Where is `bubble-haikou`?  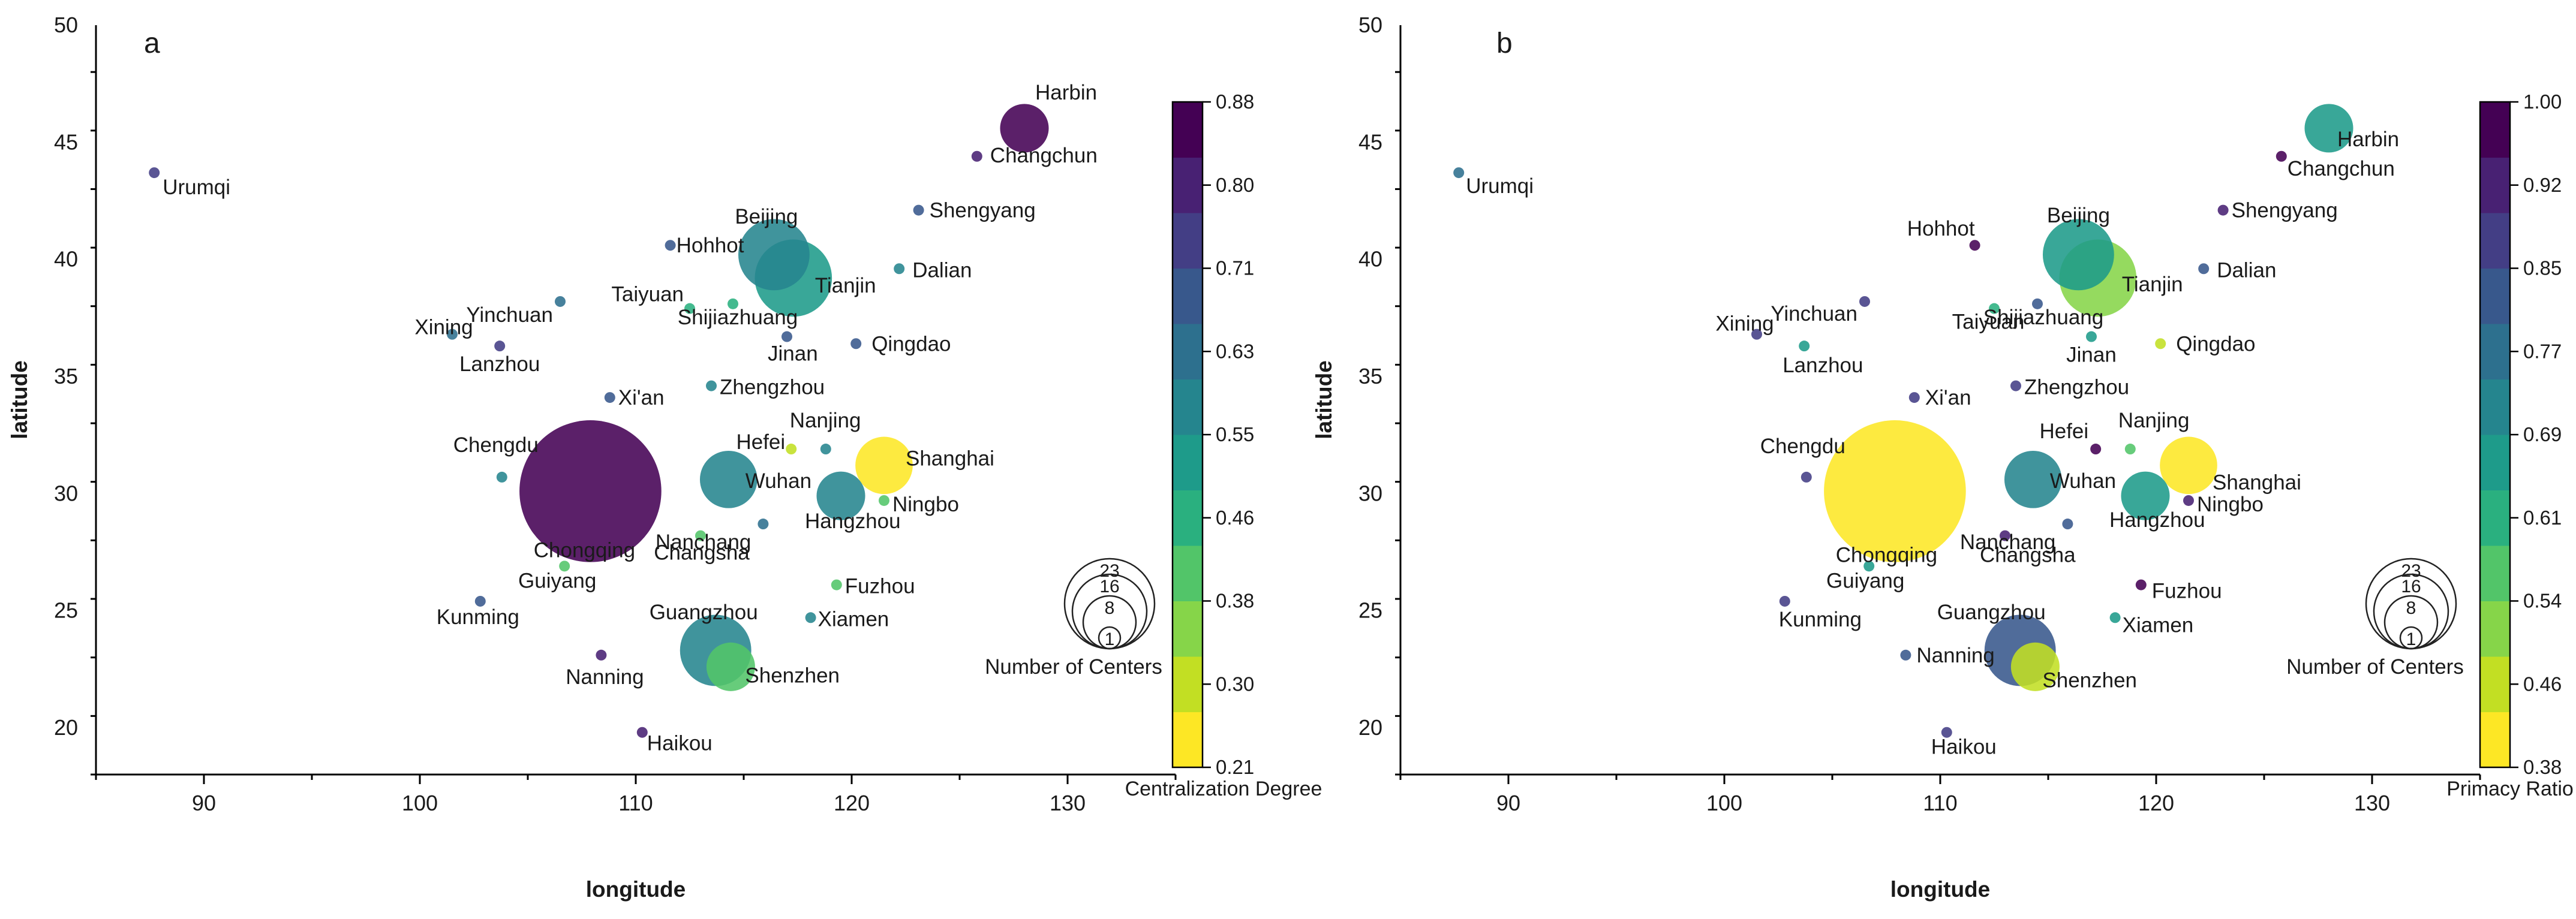 bubble-haikou is located at coordinates (1947, 732).